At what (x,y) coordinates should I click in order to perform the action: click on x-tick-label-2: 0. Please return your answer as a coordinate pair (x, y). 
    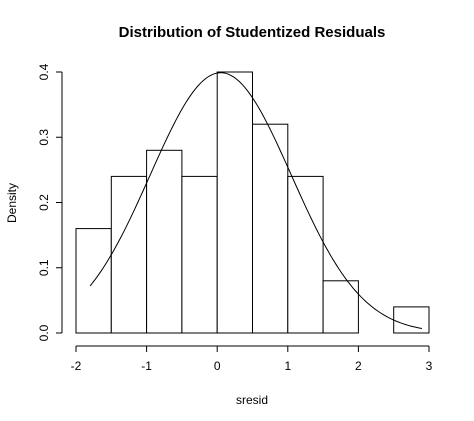
    Looking at the image, I should click on (217, 366).